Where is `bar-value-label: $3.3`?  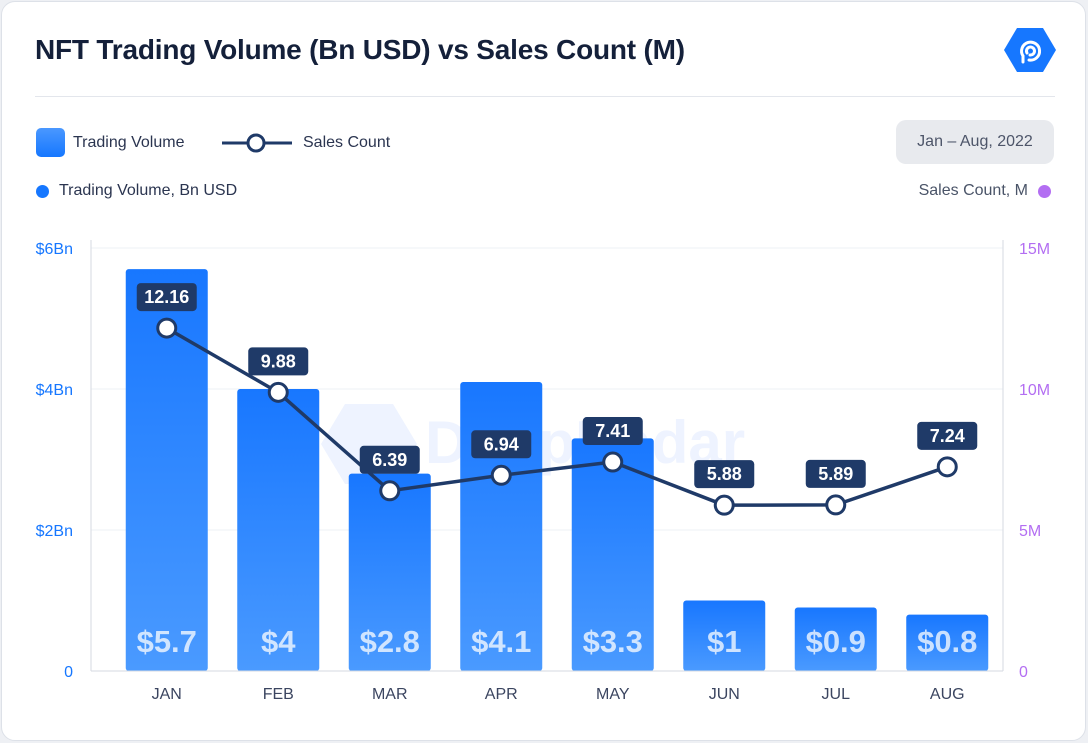 bar-value-label: $3.3 is located at coordinates (613, 641).